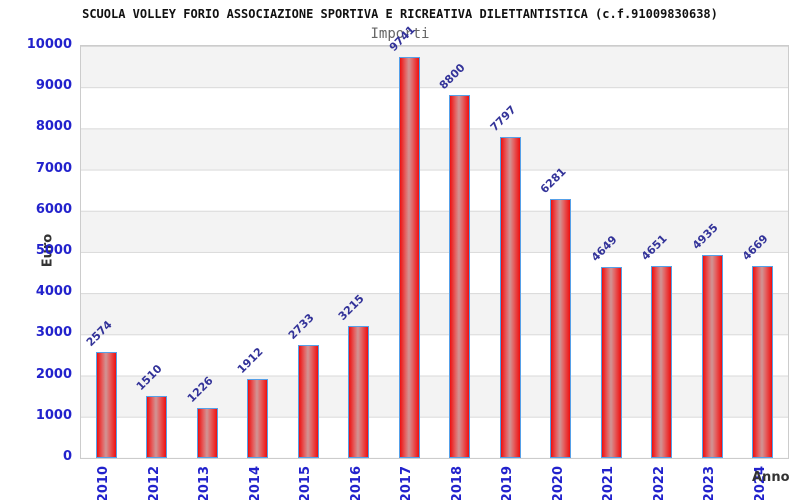 Image resolution: width=800 pixels, height=500 pixels. I want to click on bar-2014, so click(258, 418).